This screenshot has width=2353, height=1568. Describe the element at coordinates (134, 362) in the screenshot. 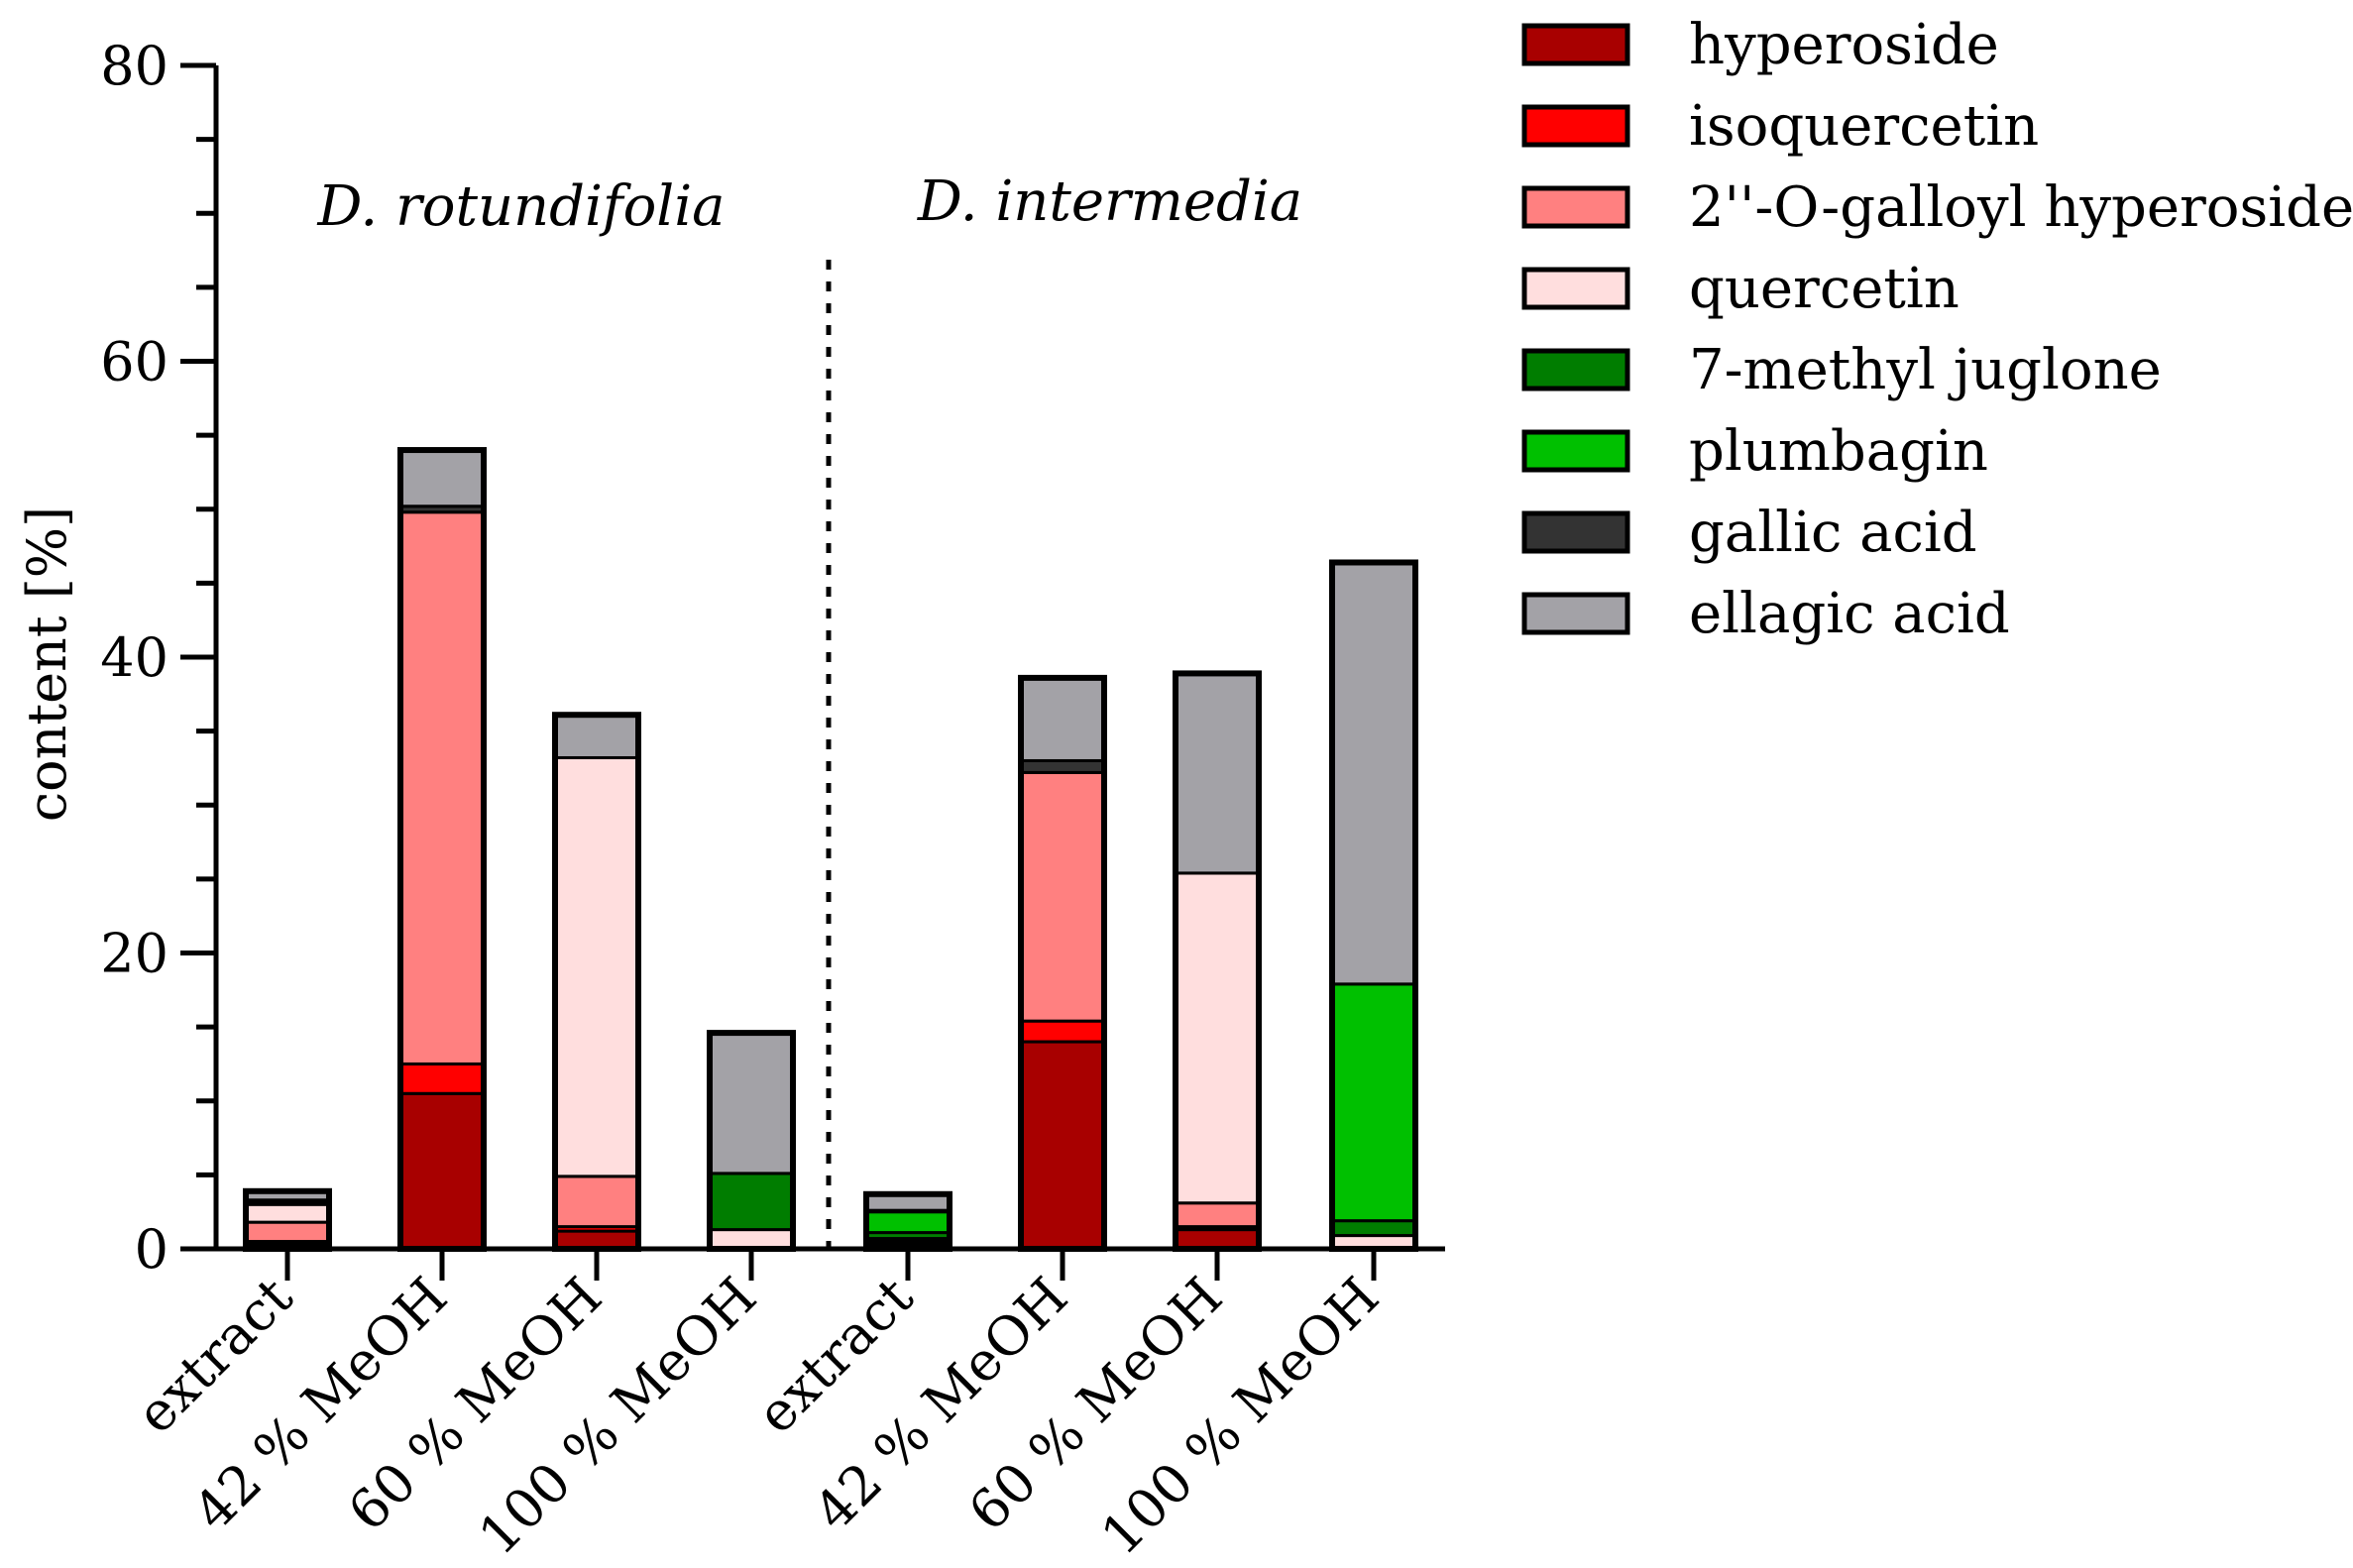

I see `y-tick-label: 60` at that location.